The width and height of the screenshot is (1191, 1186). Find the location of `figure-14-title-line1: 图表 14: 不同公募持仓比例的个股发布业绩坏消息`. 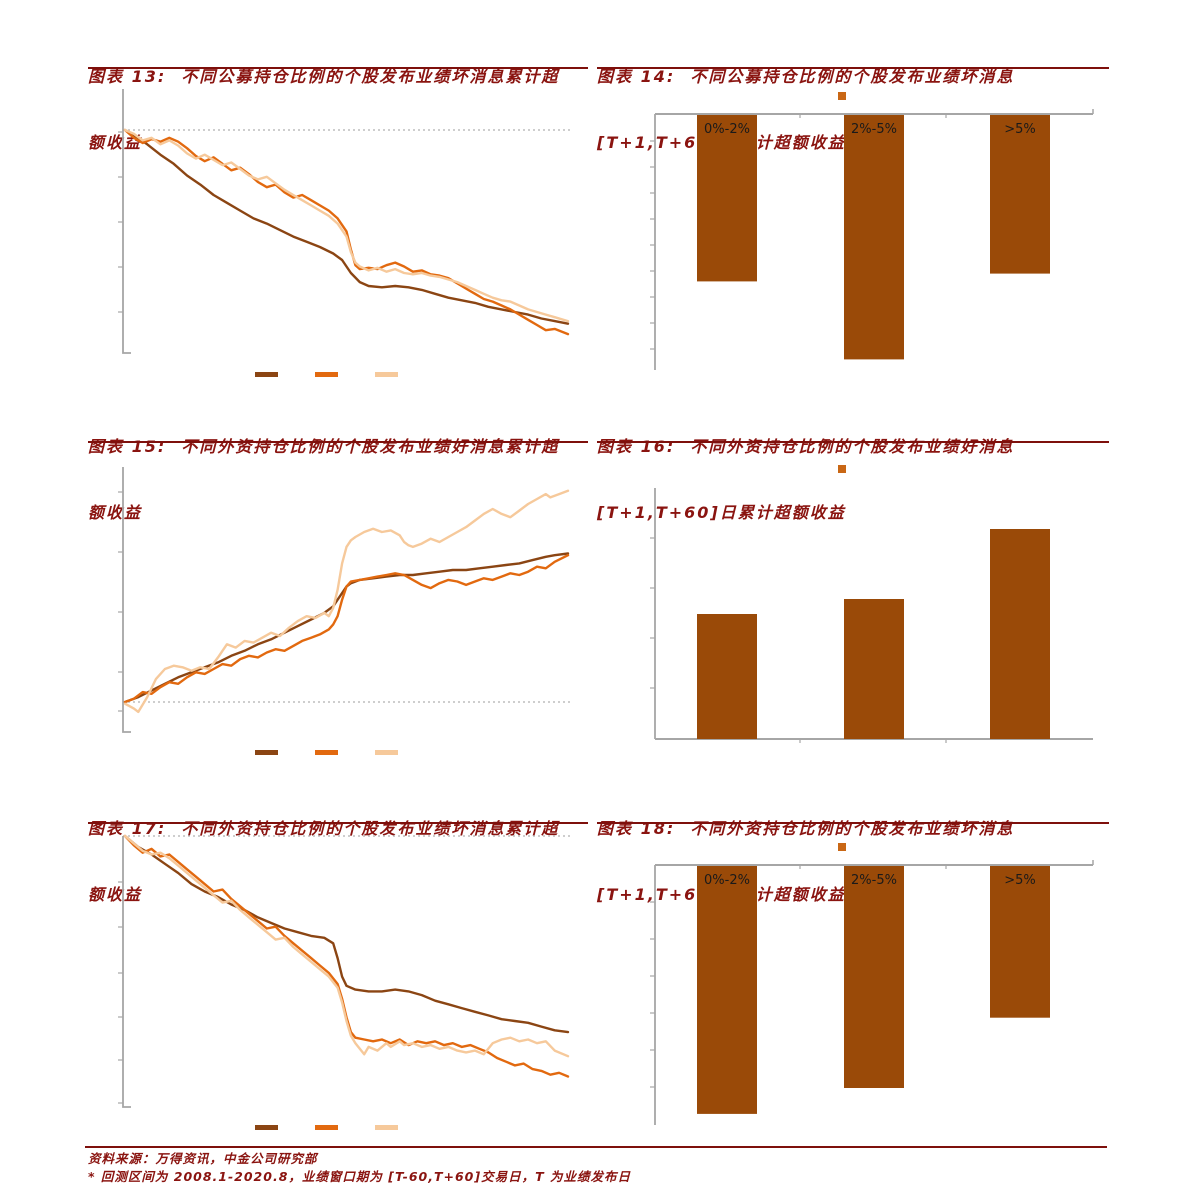

figure-14-title-line1: 图表 14: 不同公募持仓比例的个股发布业绩坏消息 is located at coordinates (806, 76).